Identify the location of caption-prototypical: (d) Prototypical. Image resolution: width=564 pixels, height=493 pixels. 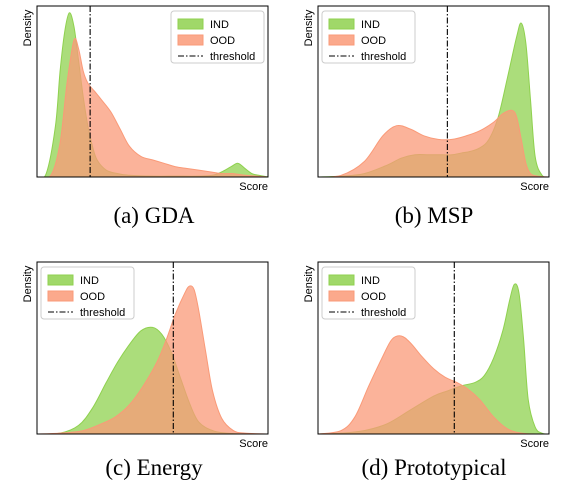
(434, 467).